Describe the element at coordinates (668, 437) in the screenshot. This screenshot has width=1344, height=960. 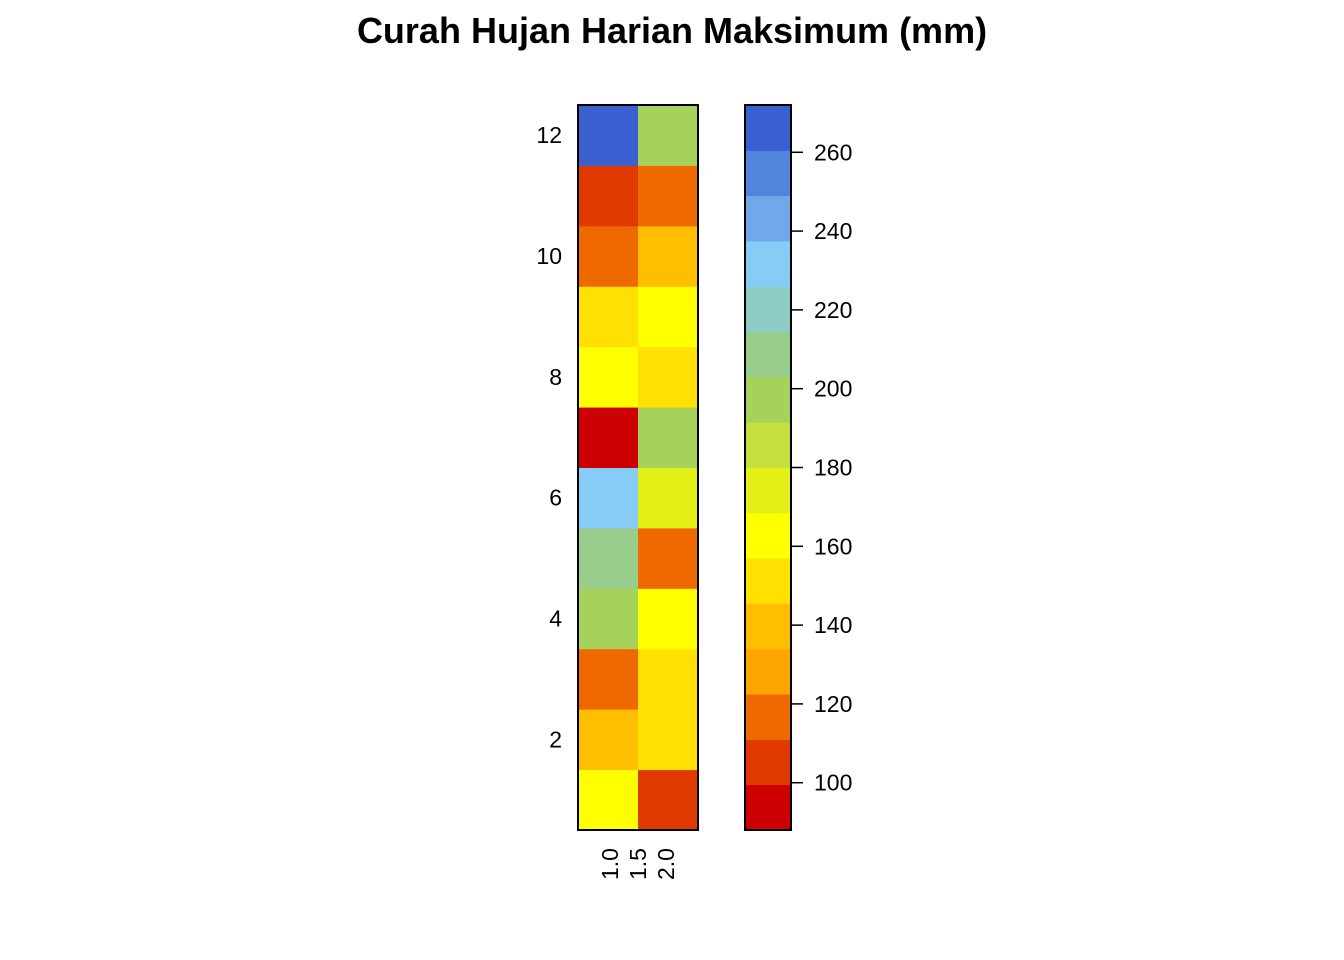
I see `heatmap-cell-r7-c2` at that location.